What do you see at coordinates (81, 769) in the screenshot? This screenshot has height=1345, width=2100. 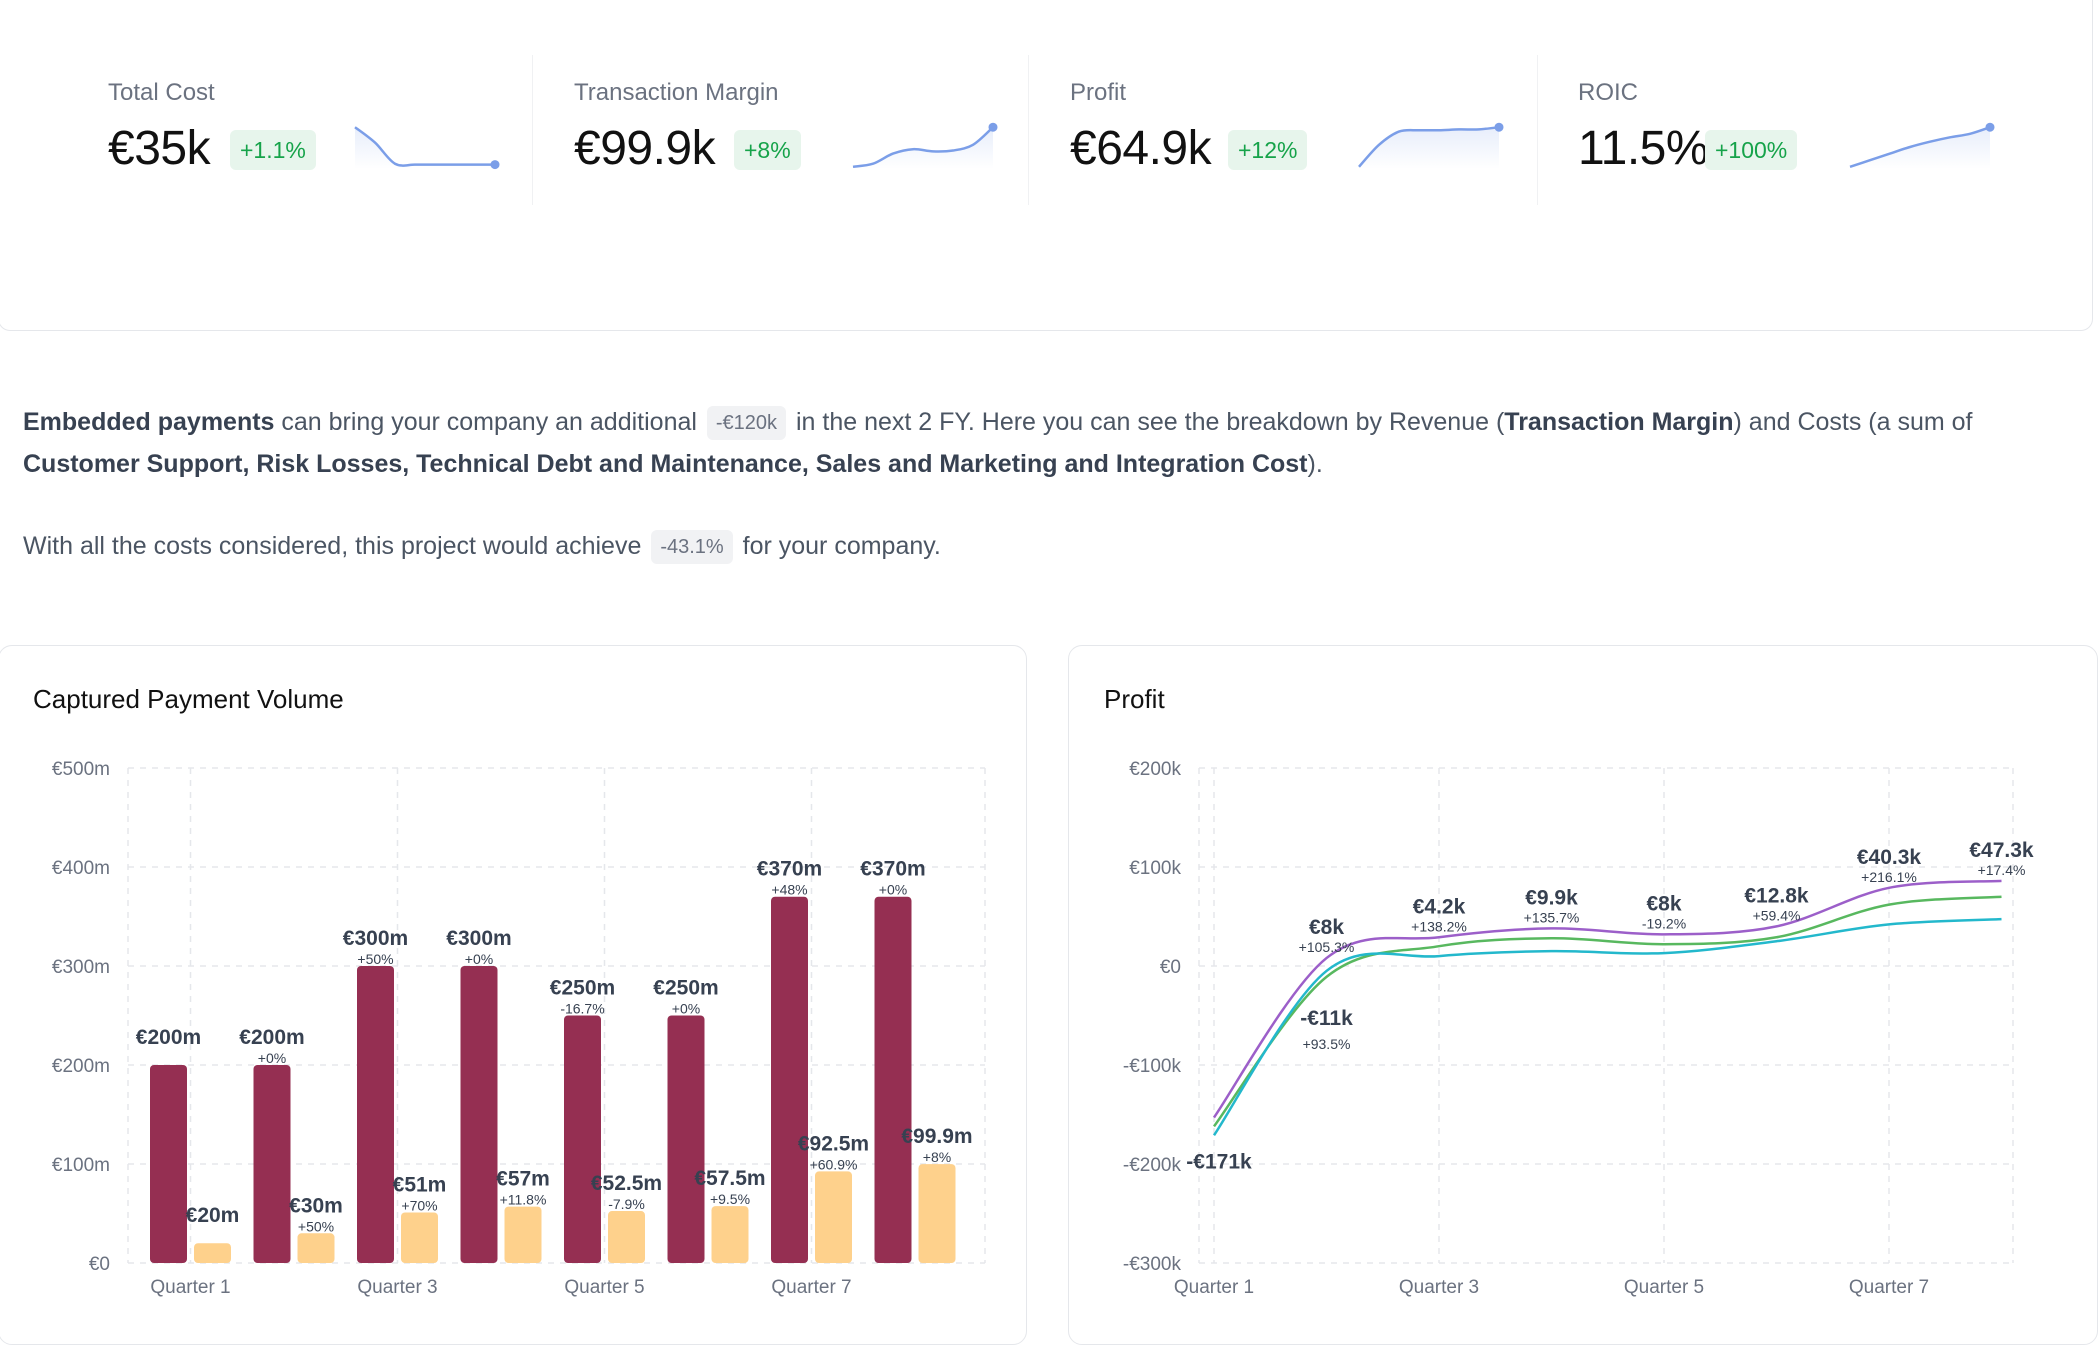 I see `y-tick-label: €500m` at bounding box center [81, 769].